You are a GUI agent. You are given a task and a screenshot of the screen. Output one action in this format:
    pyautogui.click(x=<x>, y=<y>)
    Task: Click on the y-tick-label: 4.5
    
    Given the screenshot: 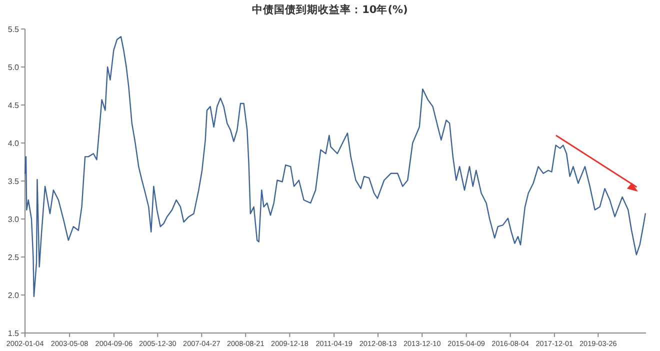 What is the action you would take?
    pyautogui.click(x=14, y=105)
    